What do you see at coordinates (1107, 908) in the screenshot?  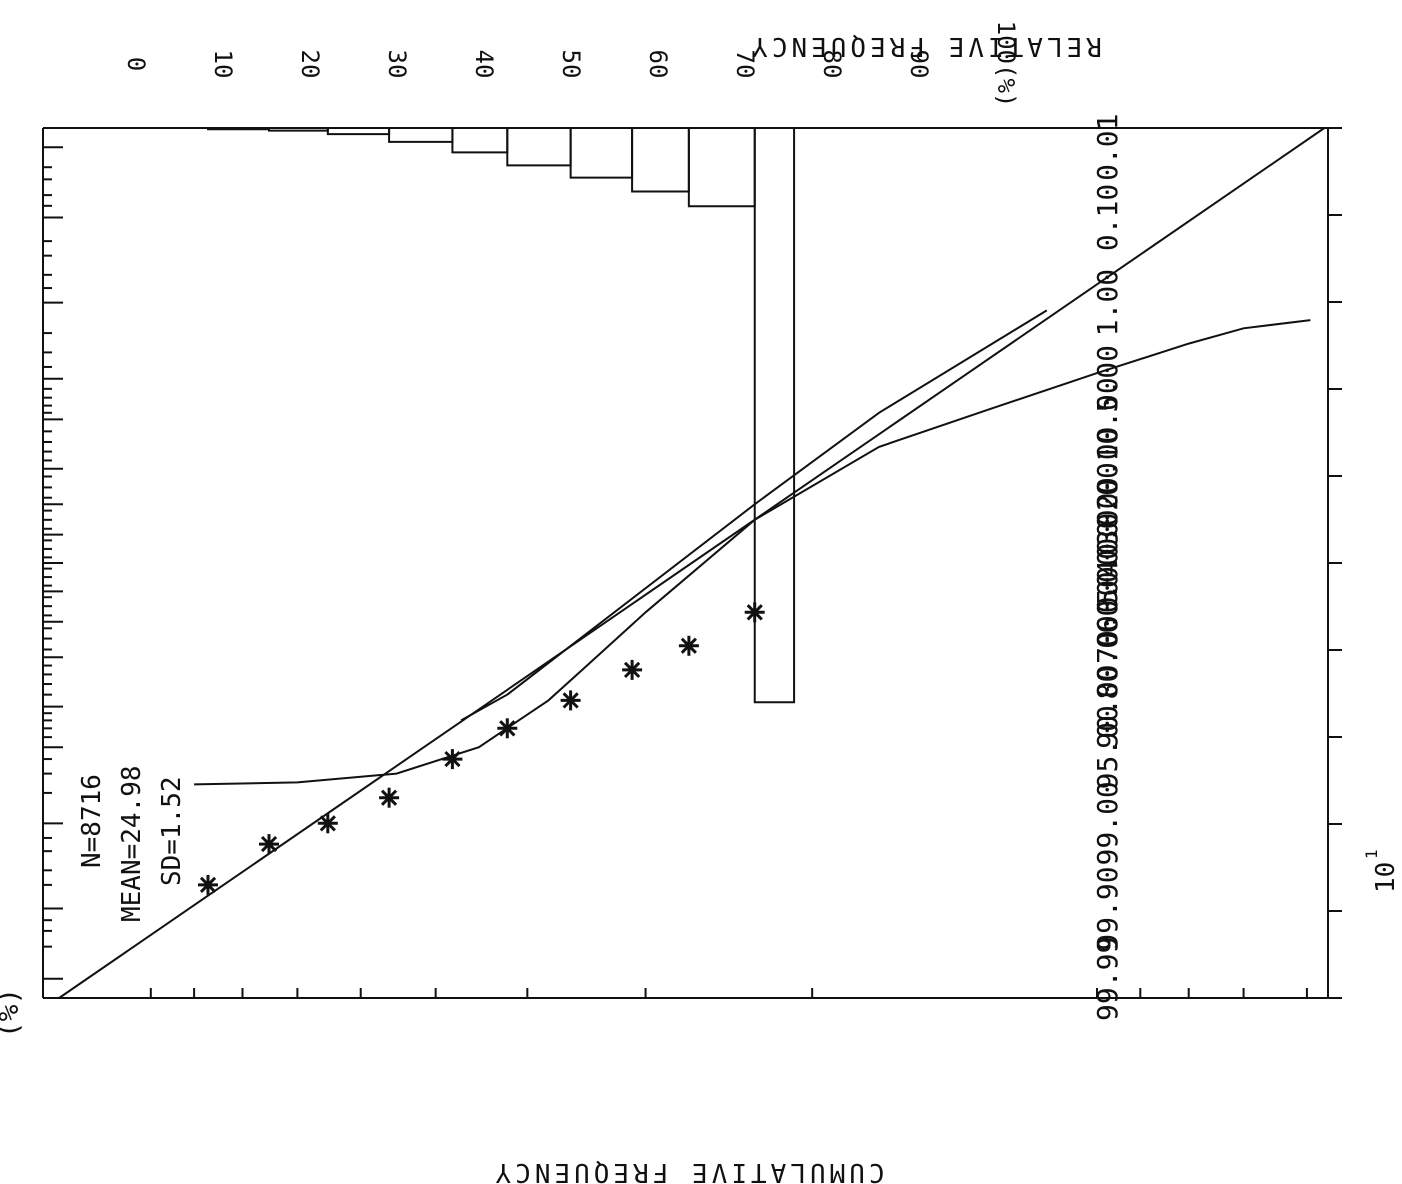 I see `prob-tick-label: 99.90` at bounding box center [1107, 908].